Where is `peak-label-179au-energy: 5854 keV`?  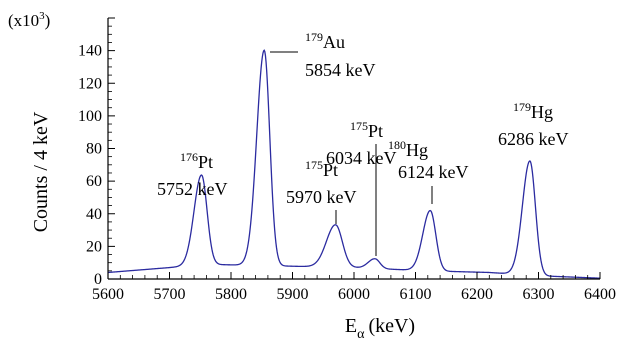
peak-label-179au-energy: 5854 keV is located at coordinates (340, 70).